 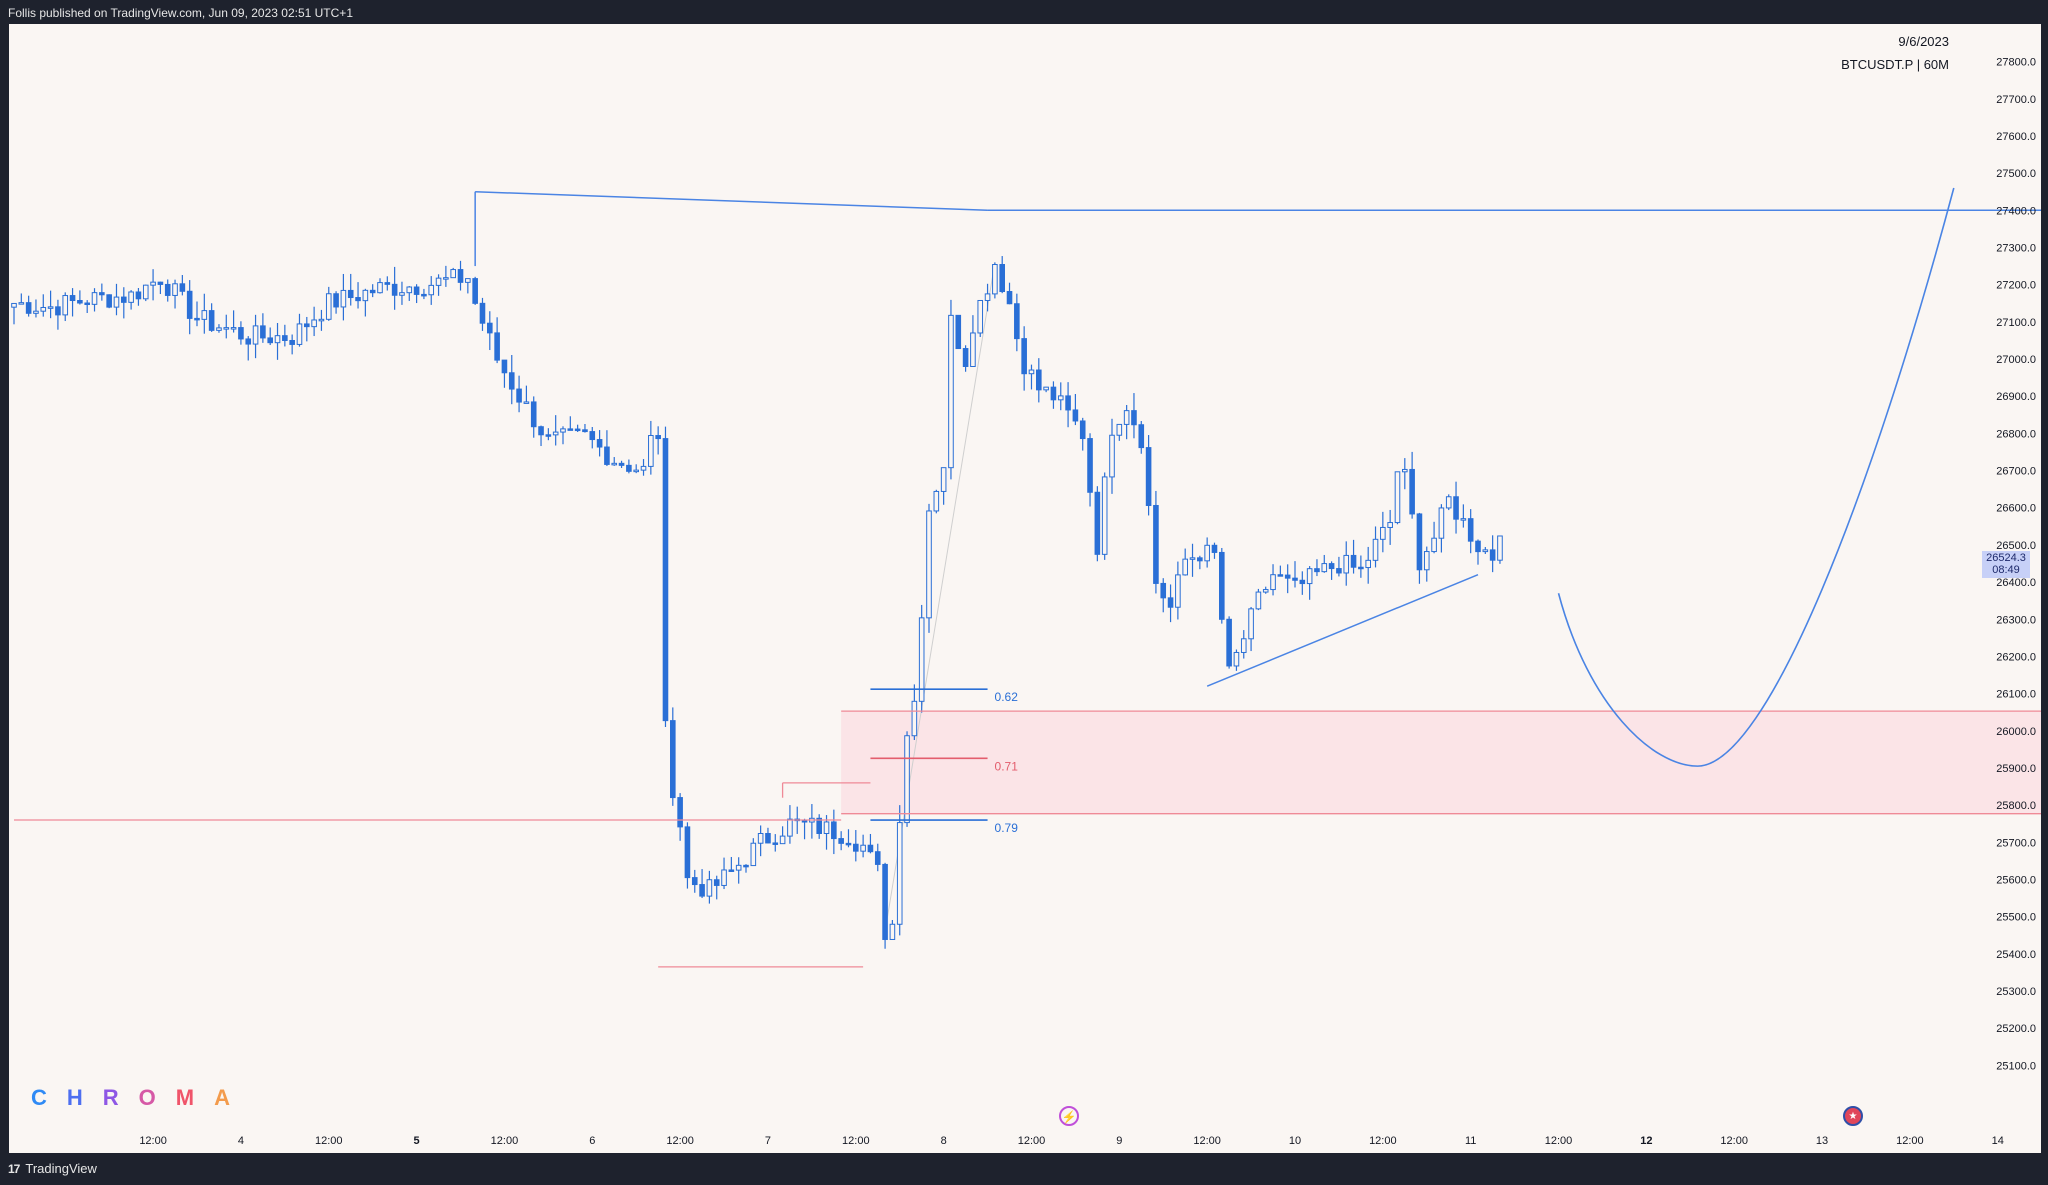 What do you see at coordinates (731, 201) in the screenshot?
I see `swing-high-line` at bounding box center [731, 201].